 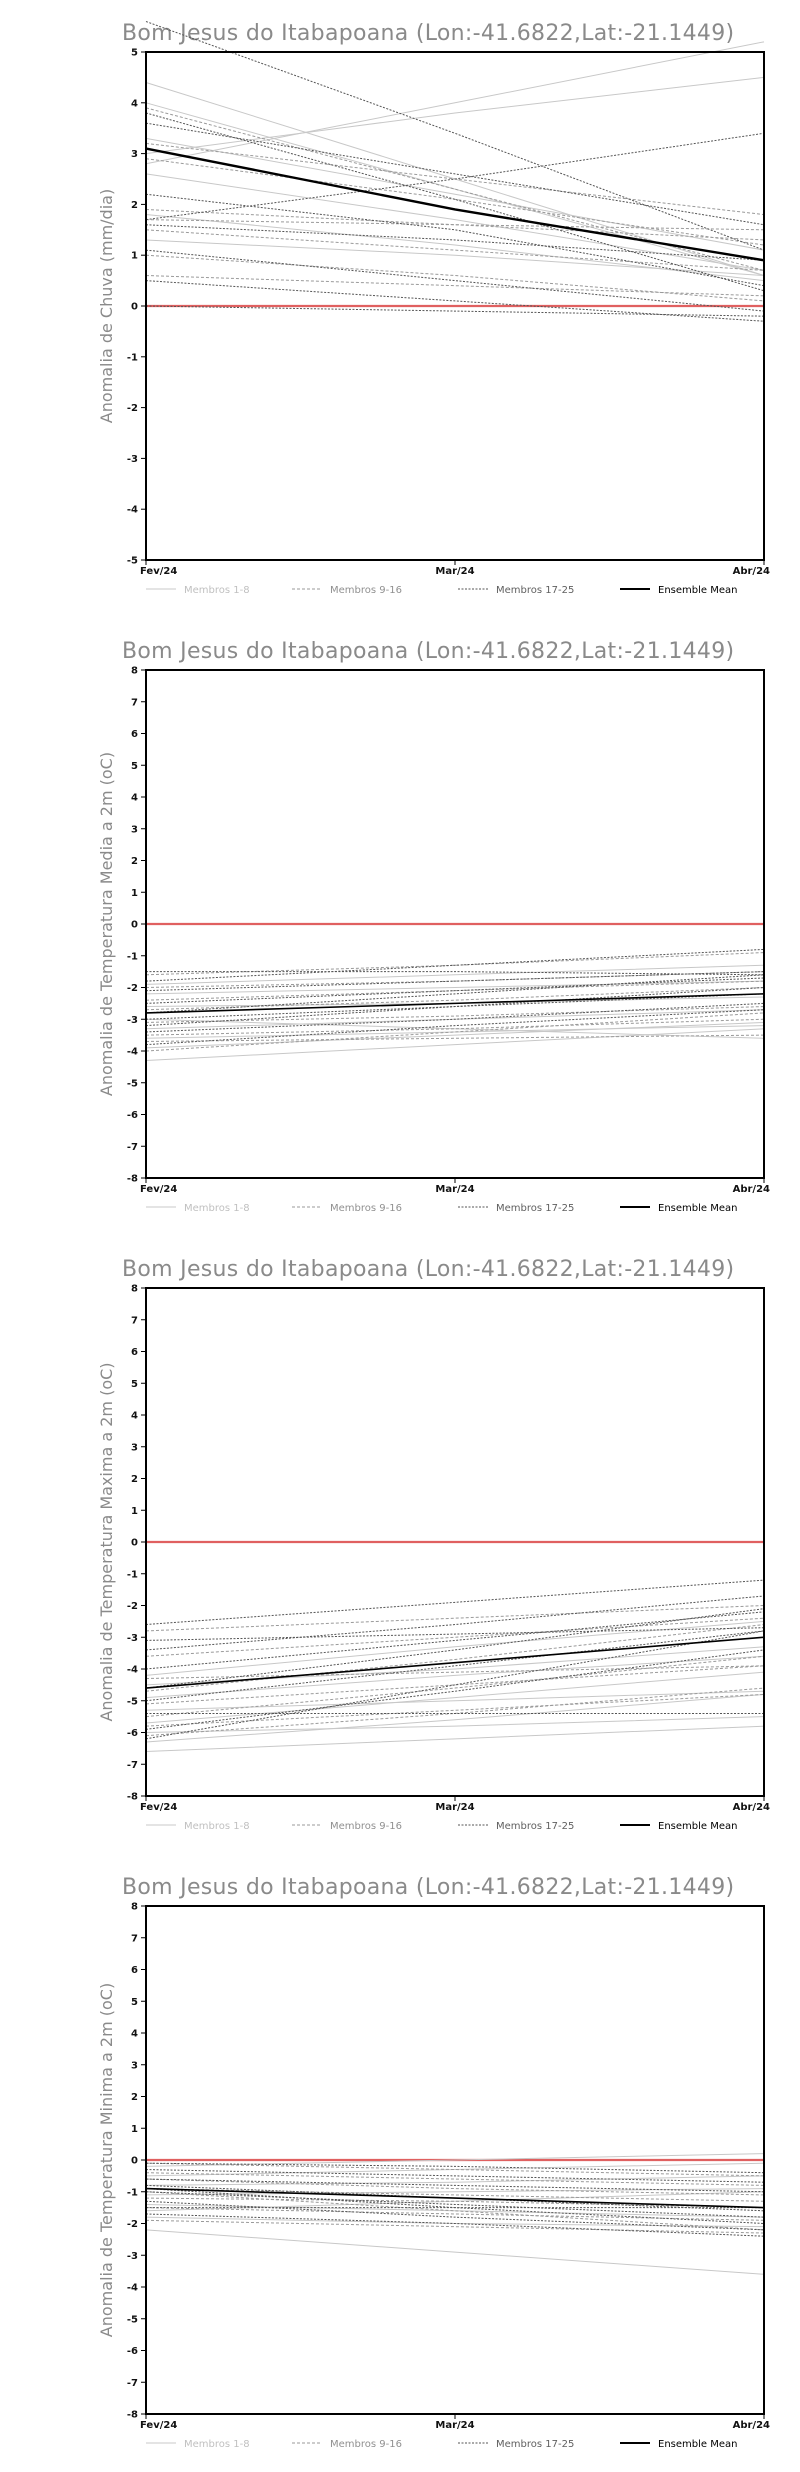 I want to click on y-tick-label: -6, so click(x=132, y=1733).